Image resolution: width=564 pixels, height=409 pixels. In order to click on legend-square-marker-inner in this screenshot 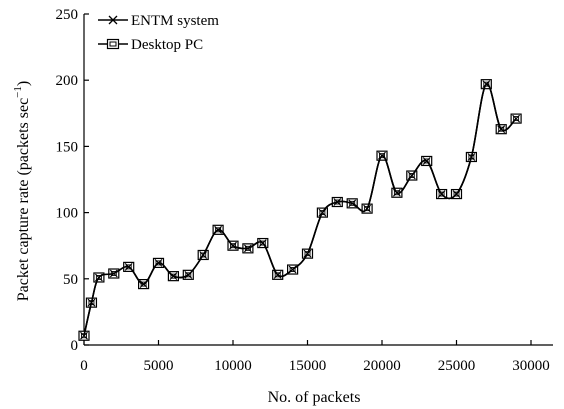, I will do `click(113, 44)`.